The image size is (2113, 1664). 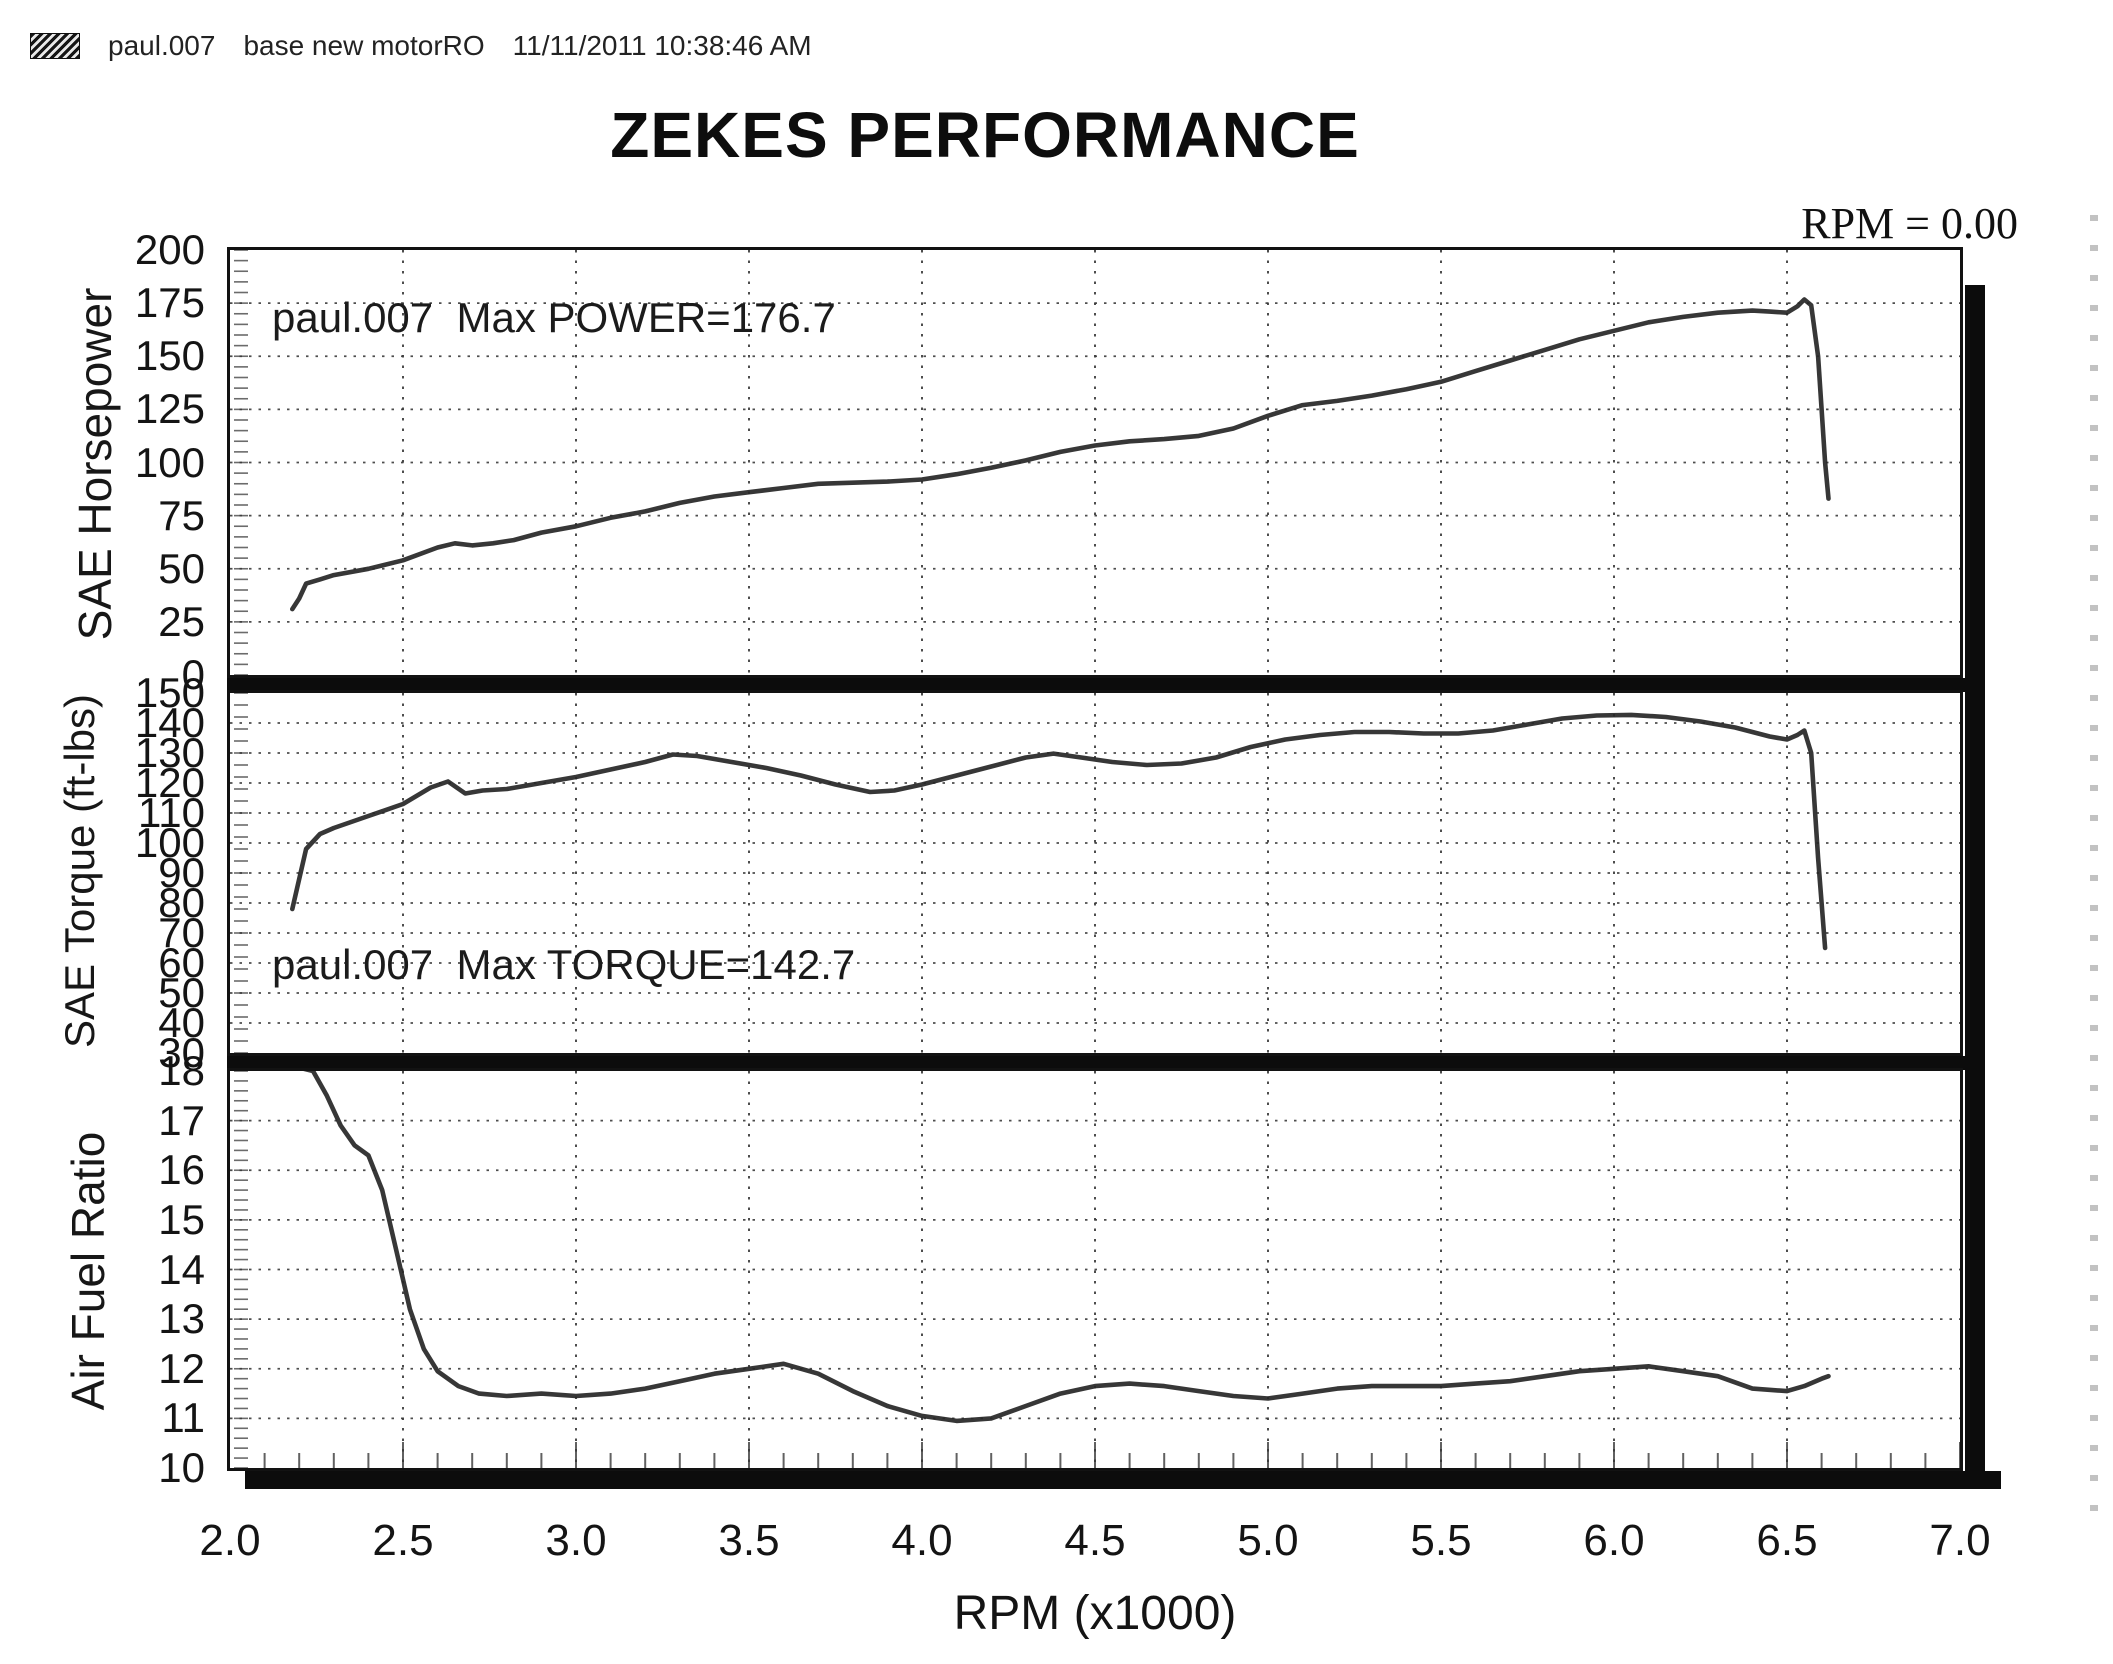 What do you see at coordinates (1787, 1540) in the screenshot?
I see `x-tick-label: 6.5` at bounding box center [1787, 1540].